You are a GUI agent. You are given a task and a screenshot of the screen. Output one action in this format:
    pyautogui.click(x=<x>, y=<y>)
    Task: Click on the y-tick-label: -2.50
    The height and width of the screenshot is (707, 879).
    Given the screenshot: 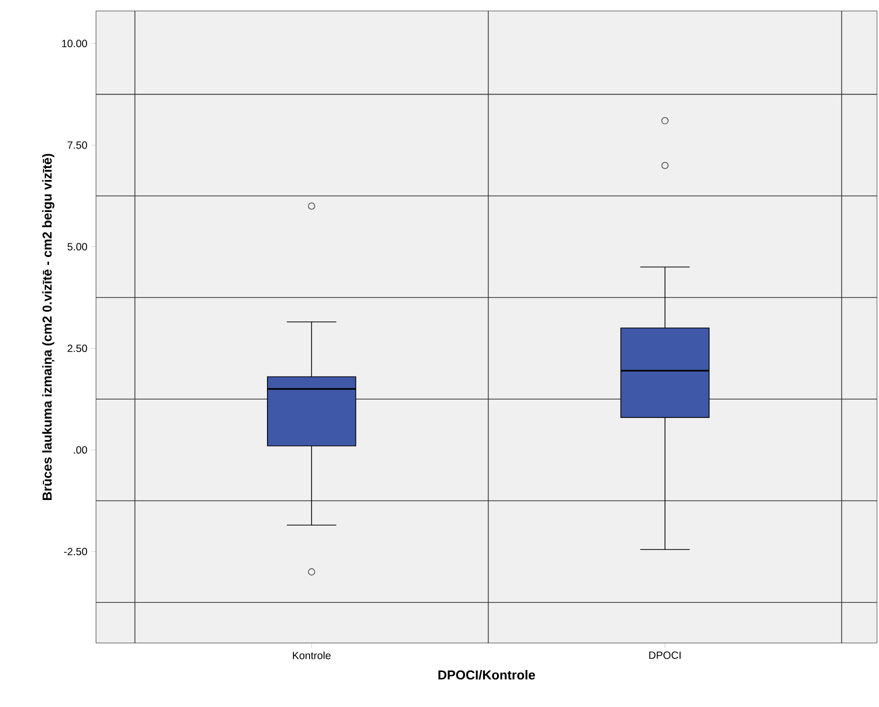 What is the action you would take?
    pyautogui.click(x=76, y=552)
    